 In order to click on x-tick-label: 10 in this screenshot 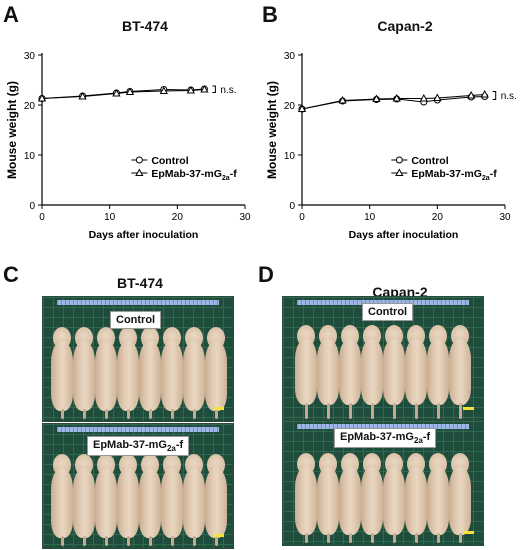, I will do `click(370, 217)`.